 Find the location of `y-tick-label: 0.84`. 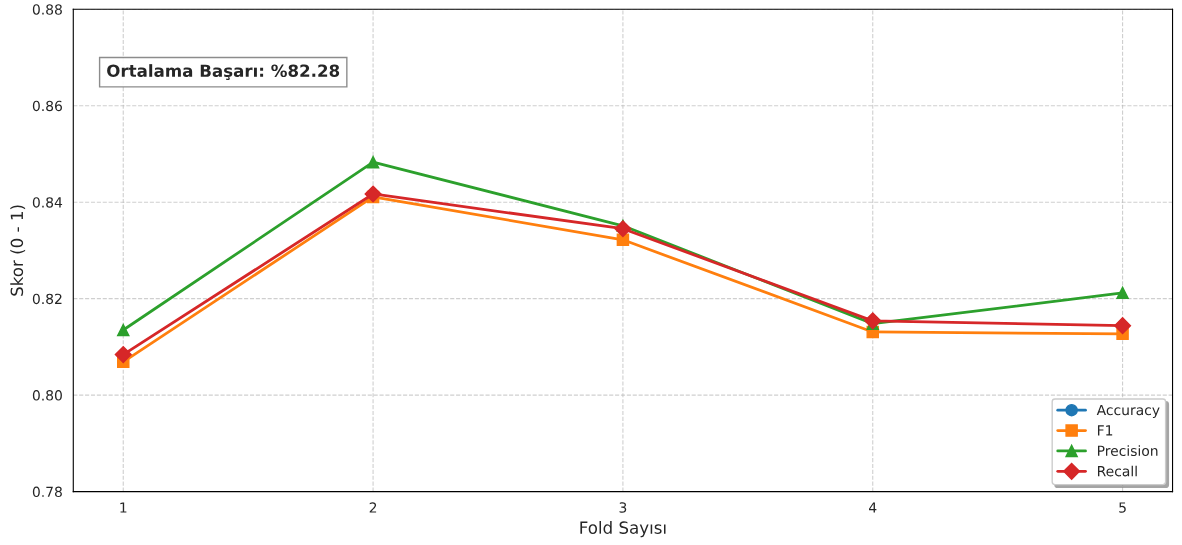

y-tick-label: 0.84 is located at coordinates (47, 202).